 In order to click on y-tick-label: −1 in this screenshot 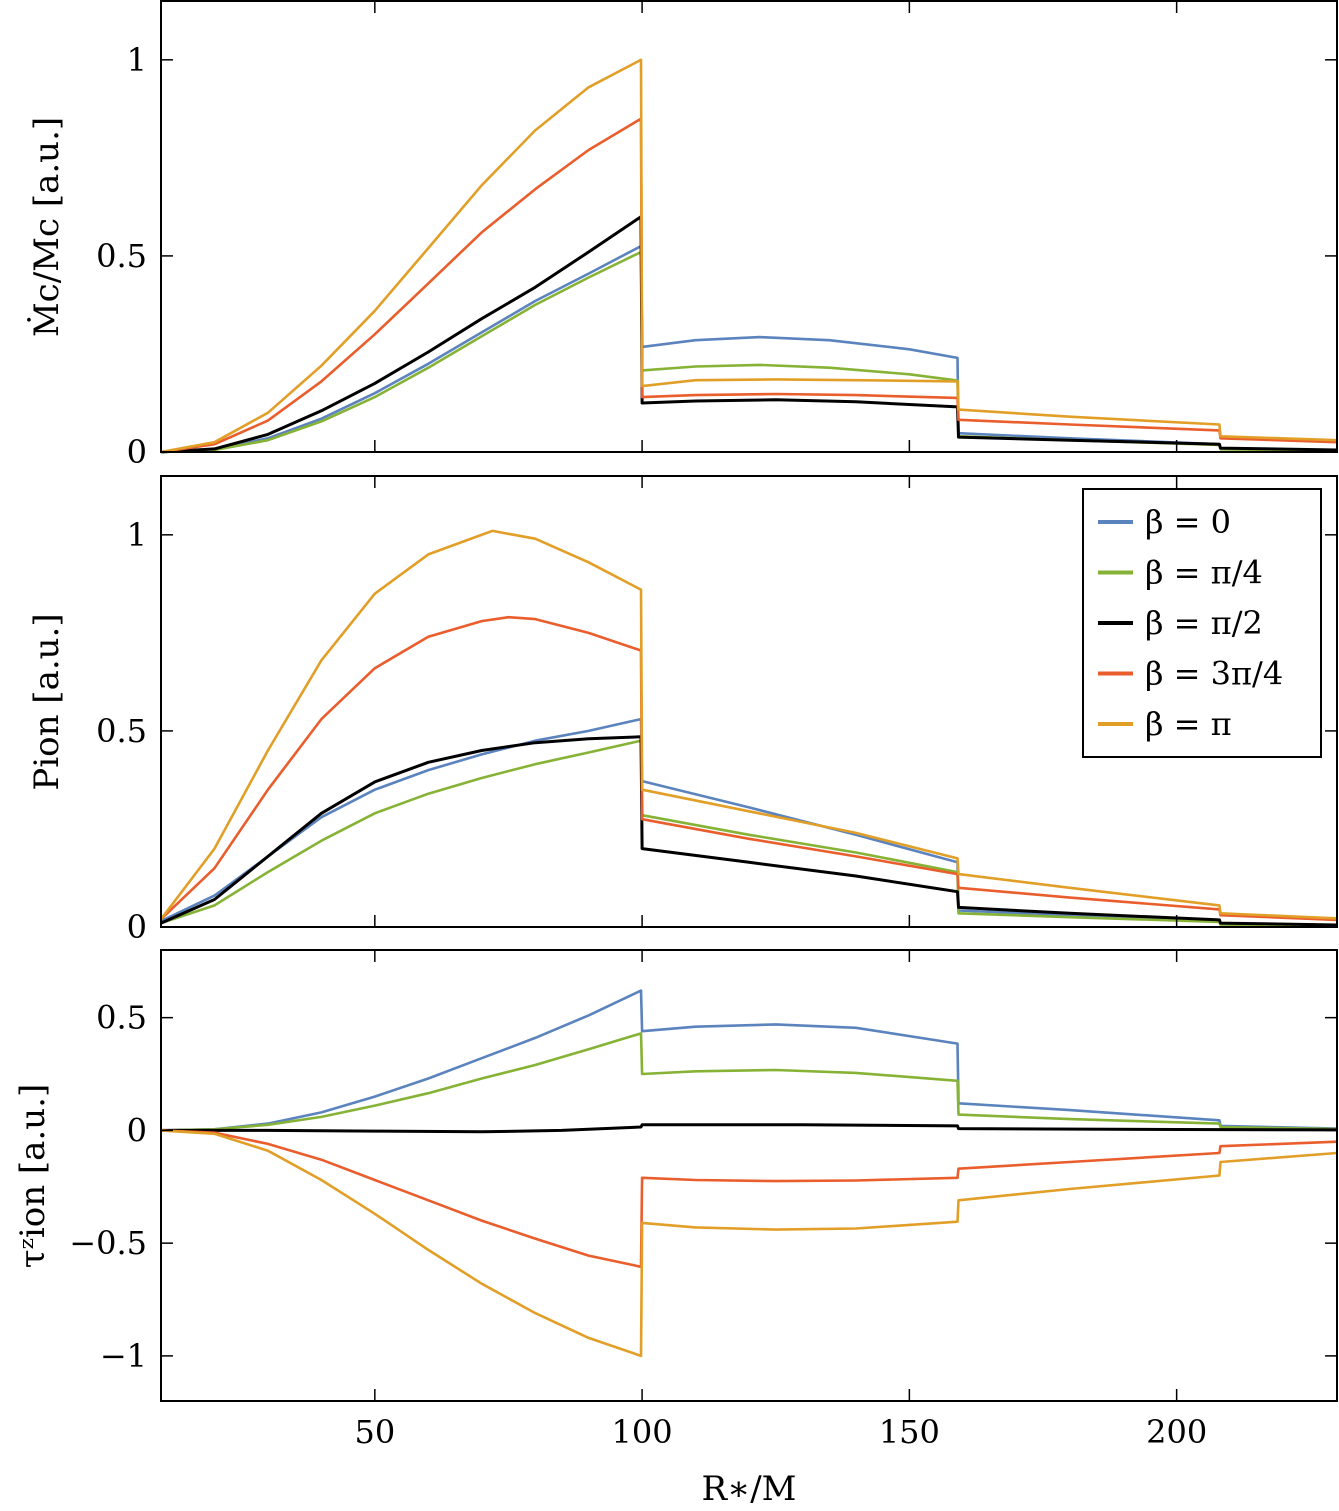, I will do `click(123, 1356)`.